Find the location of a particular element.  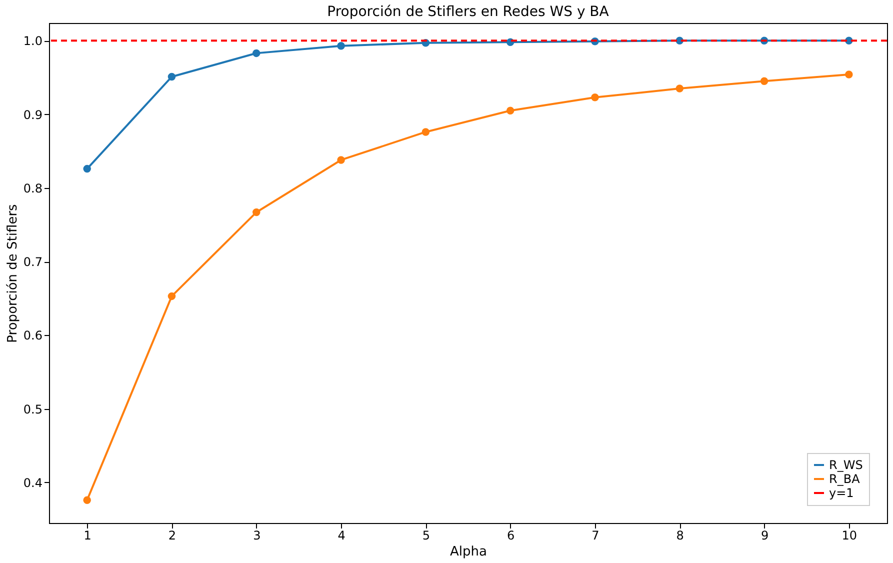

legend-label: y=1 is located at coordinates (841, 493).